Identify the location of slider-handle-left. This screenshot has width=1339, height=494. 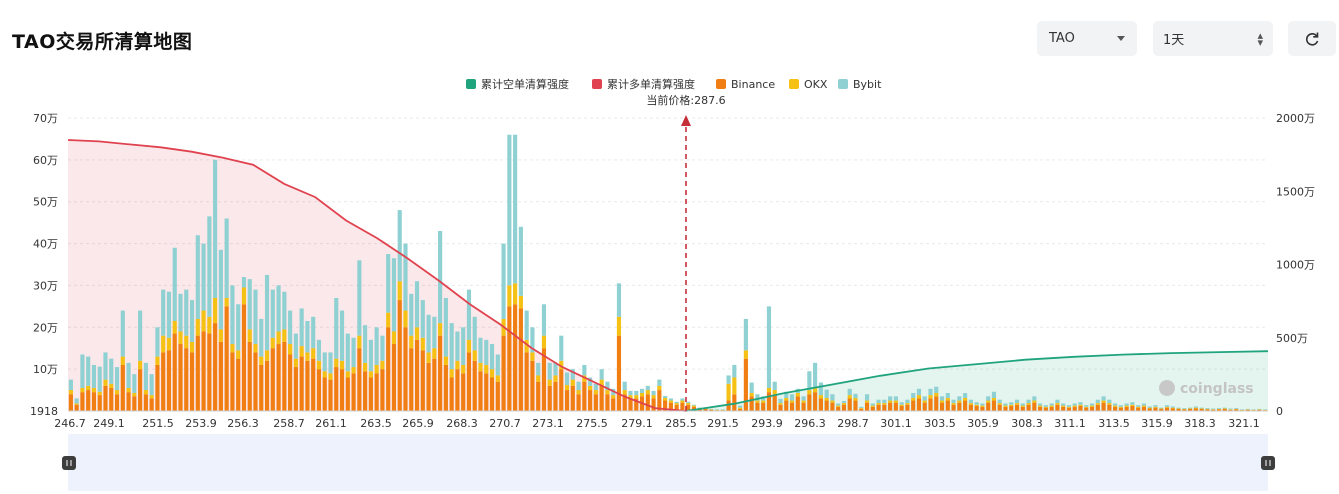
(69, 463).